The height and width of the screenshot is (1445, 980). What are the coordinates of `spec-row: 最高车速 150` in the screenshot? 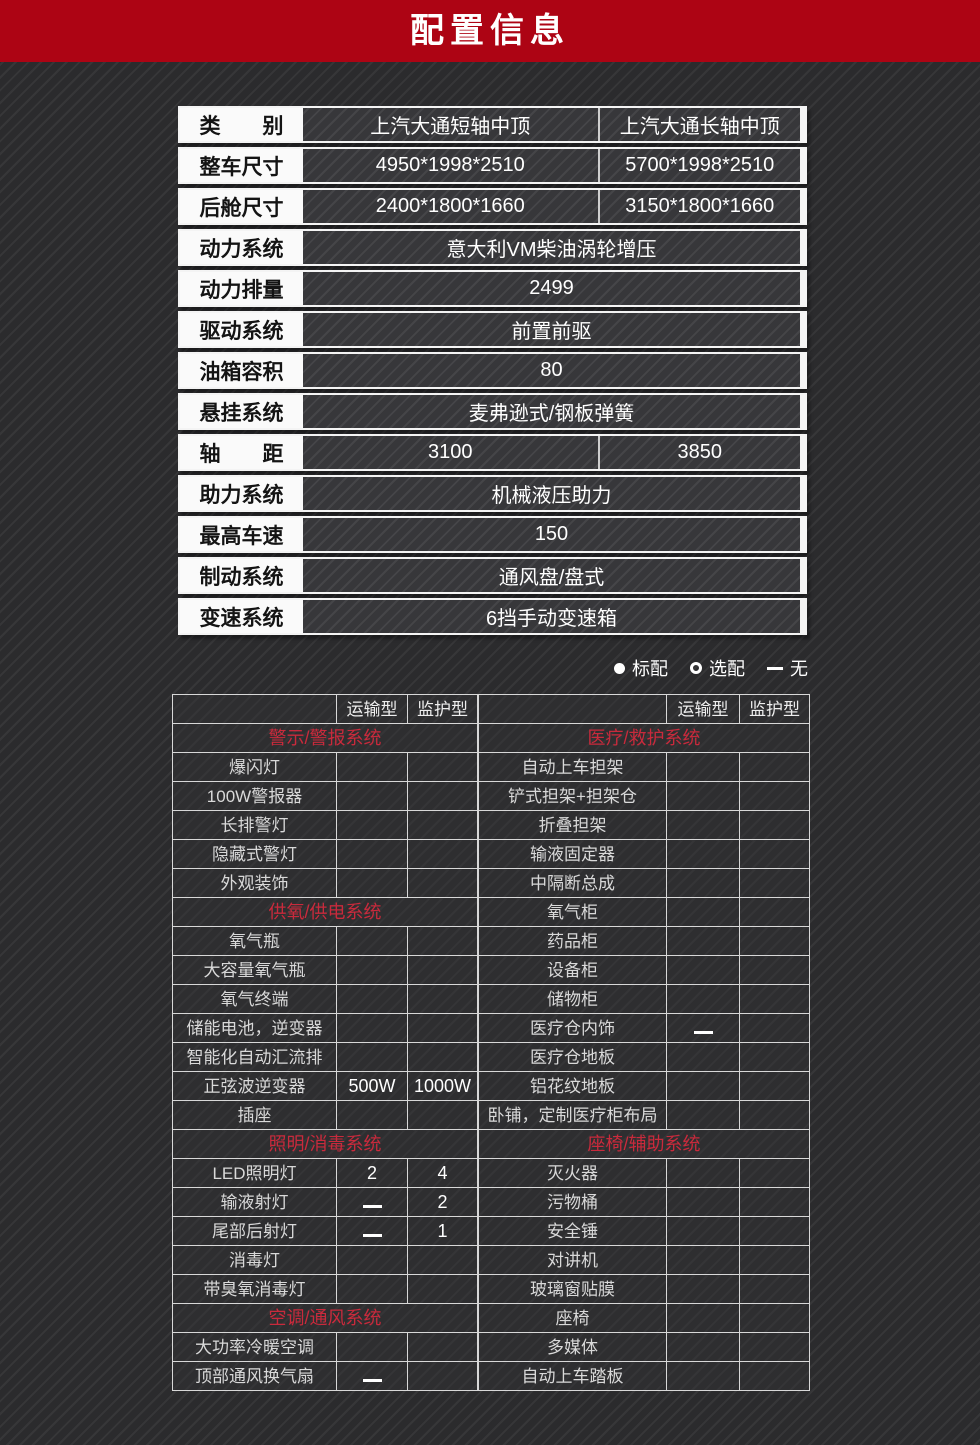 It's located at (492, 534).